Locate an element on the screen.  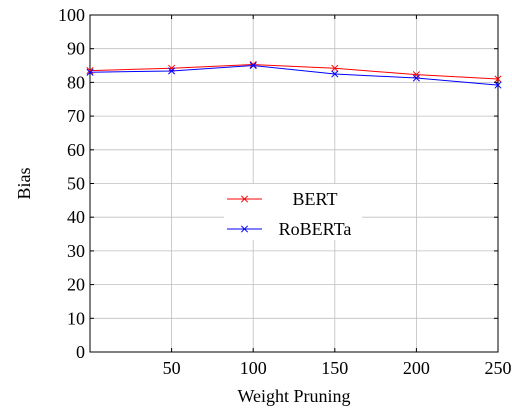
y-tick-label: 40 is located at coordinates (76, 217).